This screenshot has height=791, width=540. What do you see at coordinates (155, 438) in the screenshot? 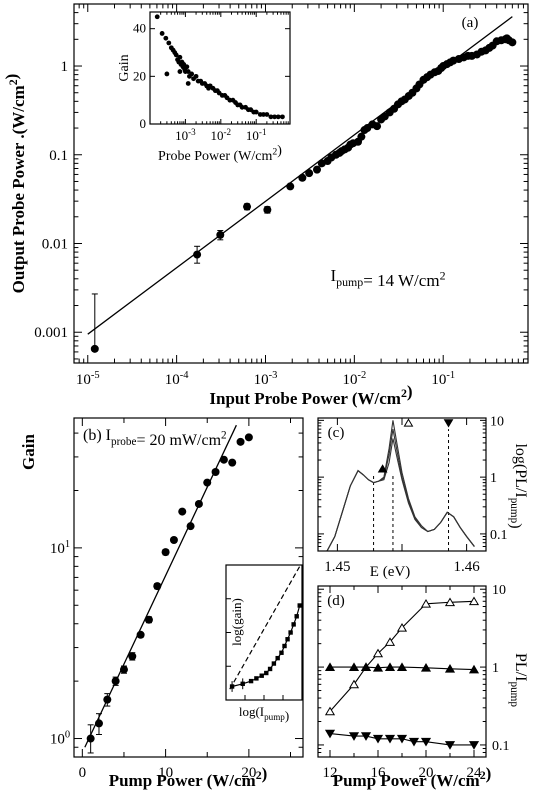
I see `panel-label: (b) Iprobe= 20 mW/cm2` at bounding box center [155, 438].